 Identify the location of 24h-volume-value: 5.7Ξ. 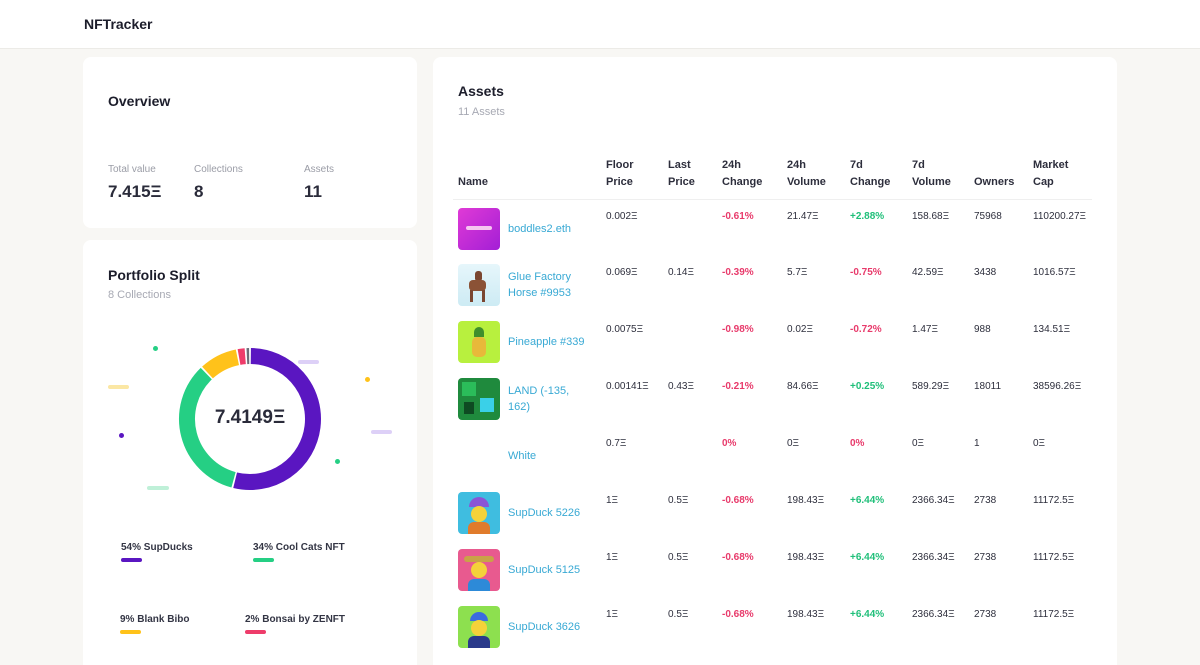
(797, 272).